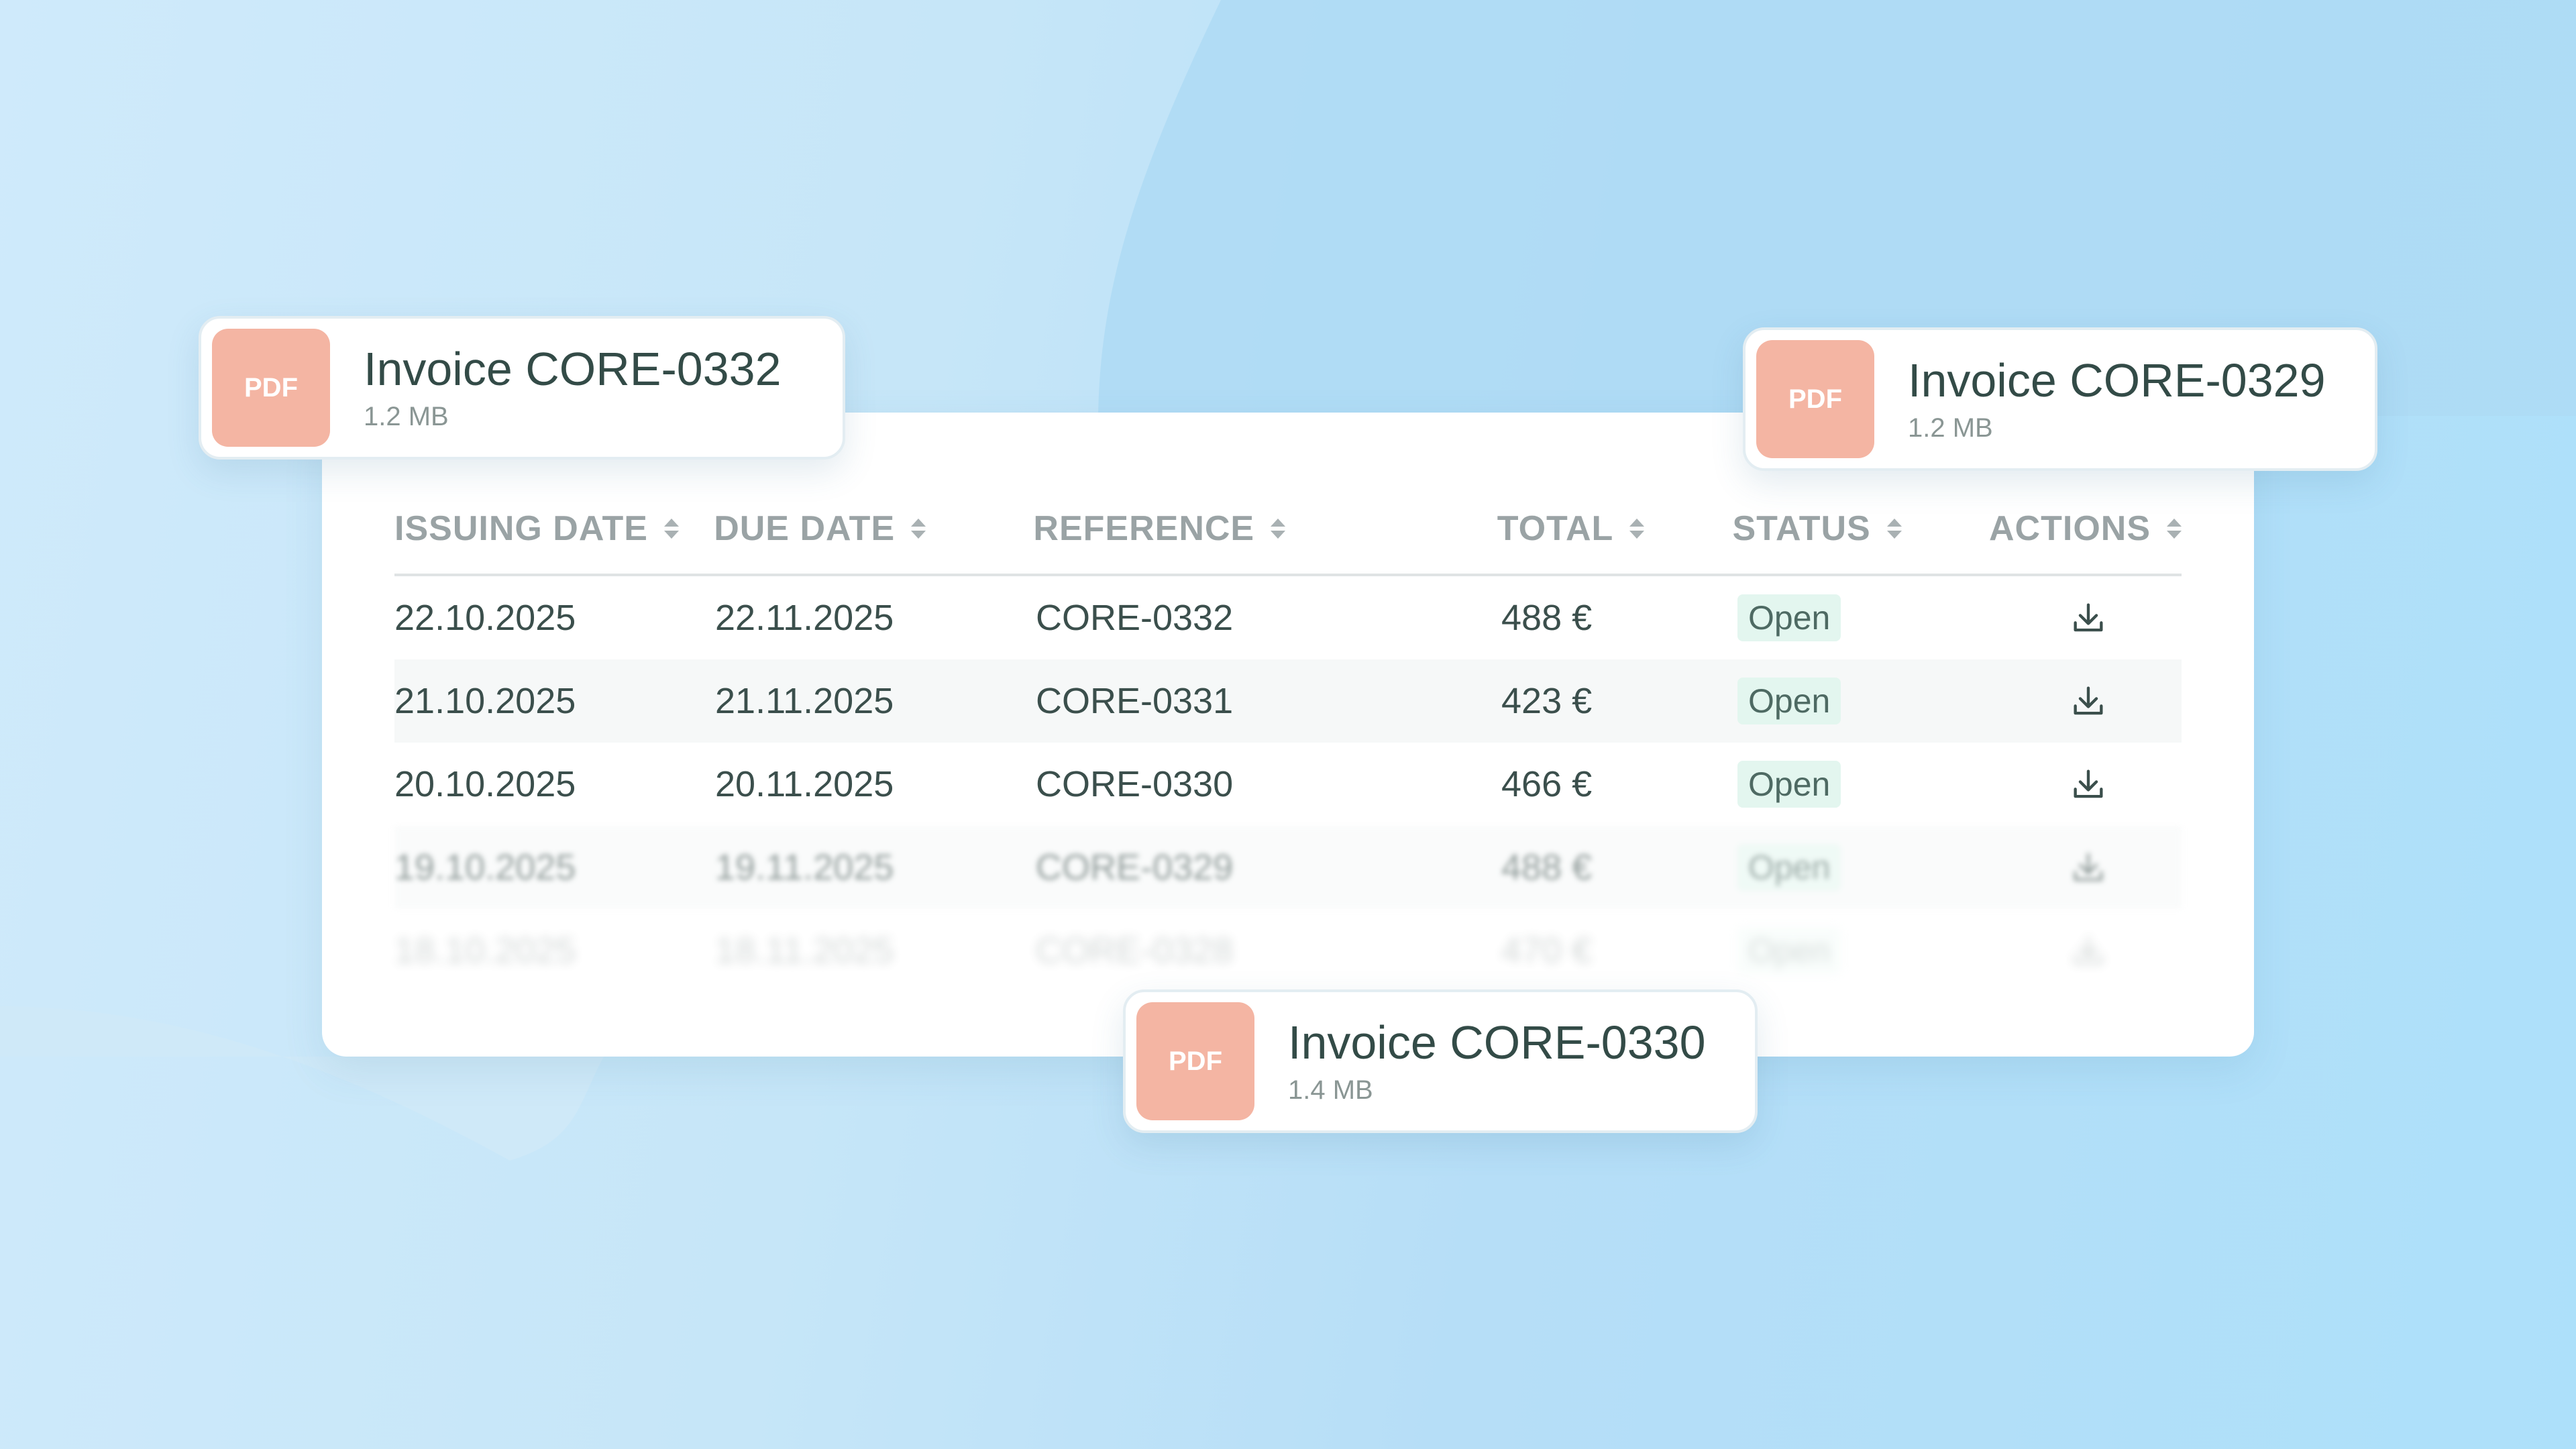  I want to click on file-card-invoice-core-0329: PDF Invoice CORE-0329 1.2 MB, so click(2060, 399).